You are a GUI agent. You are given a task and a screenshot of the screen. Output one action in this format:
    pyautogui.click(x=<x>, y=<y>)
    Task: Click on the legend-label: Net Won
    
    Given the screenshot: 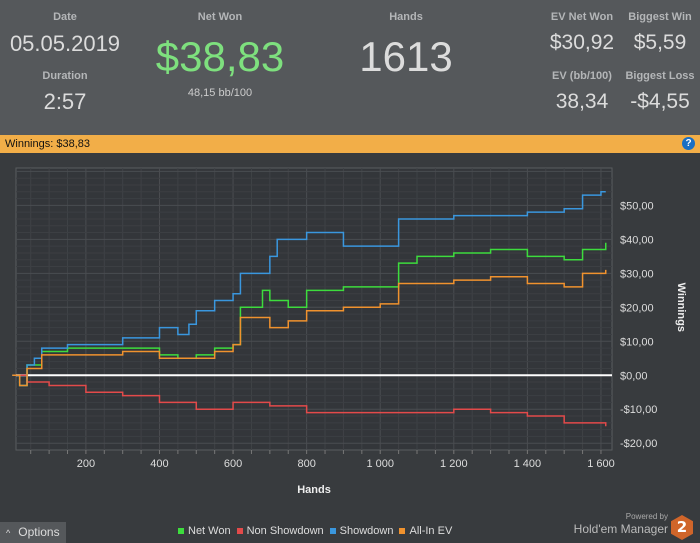 What is the action you would take?
    pyautogui.click(x=209, y=531)
    